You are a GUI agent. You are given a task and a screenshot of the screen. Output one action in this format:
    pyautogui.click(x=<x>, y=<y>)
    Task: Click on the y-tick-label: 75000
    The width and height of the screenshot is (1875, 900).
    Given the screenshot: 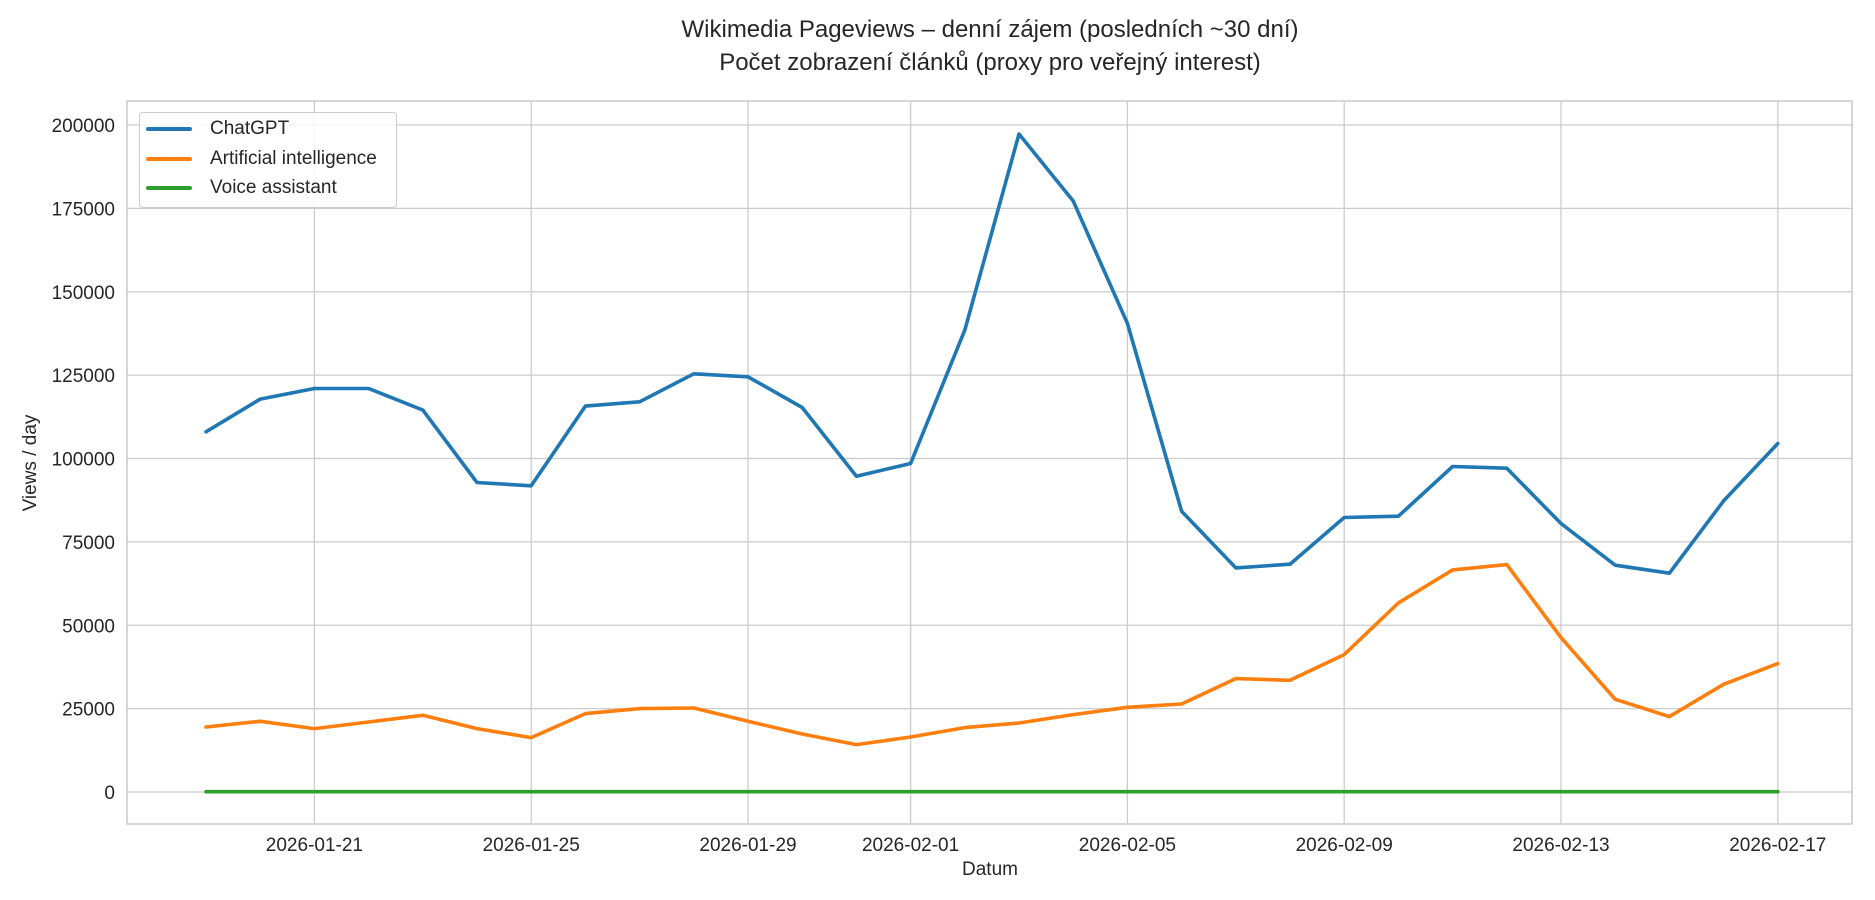 What is the action you would take?
    pyautogui.click(x=88, y=543)
    